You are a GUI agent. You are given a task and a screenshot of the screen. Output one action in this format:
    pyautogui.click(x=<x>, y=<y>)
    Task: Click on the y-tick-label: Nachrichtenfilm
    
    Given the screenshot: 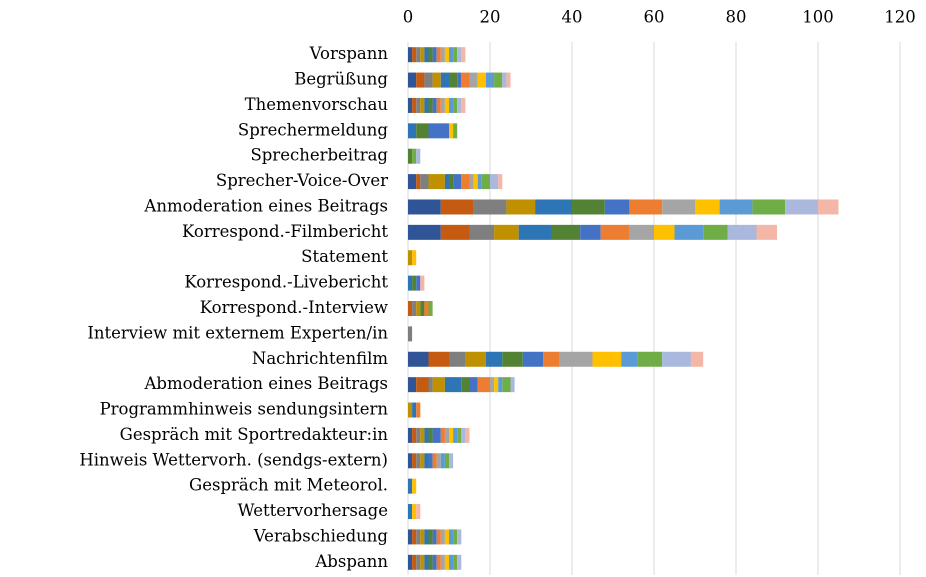 What is the action you would take?
    pyautogui.click(x=320, y=358)
    